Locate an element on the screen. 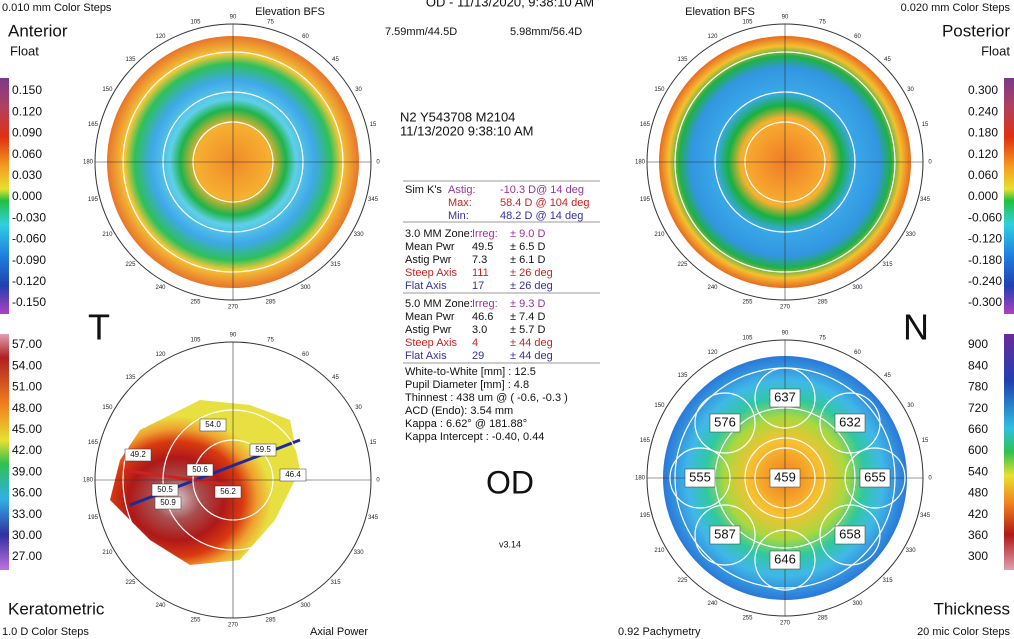  scale-label: 57.00 is located at coordinates (27, 344).